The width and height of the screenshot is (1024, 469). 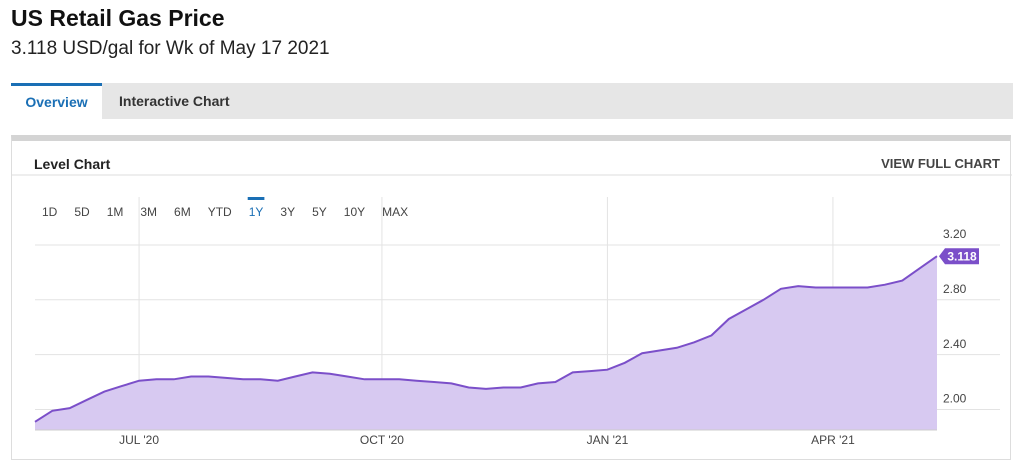 I want to click on x-tick-label: OCT '20, so click(x=382, y=440).